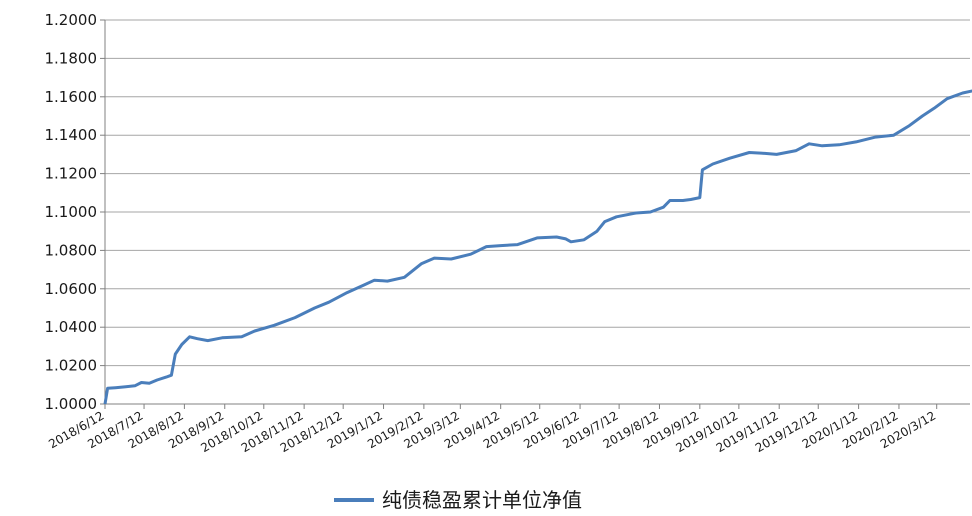 The image size is (972, 516). I want to click on y-tick-label: 1.1200, so click(71, 174).